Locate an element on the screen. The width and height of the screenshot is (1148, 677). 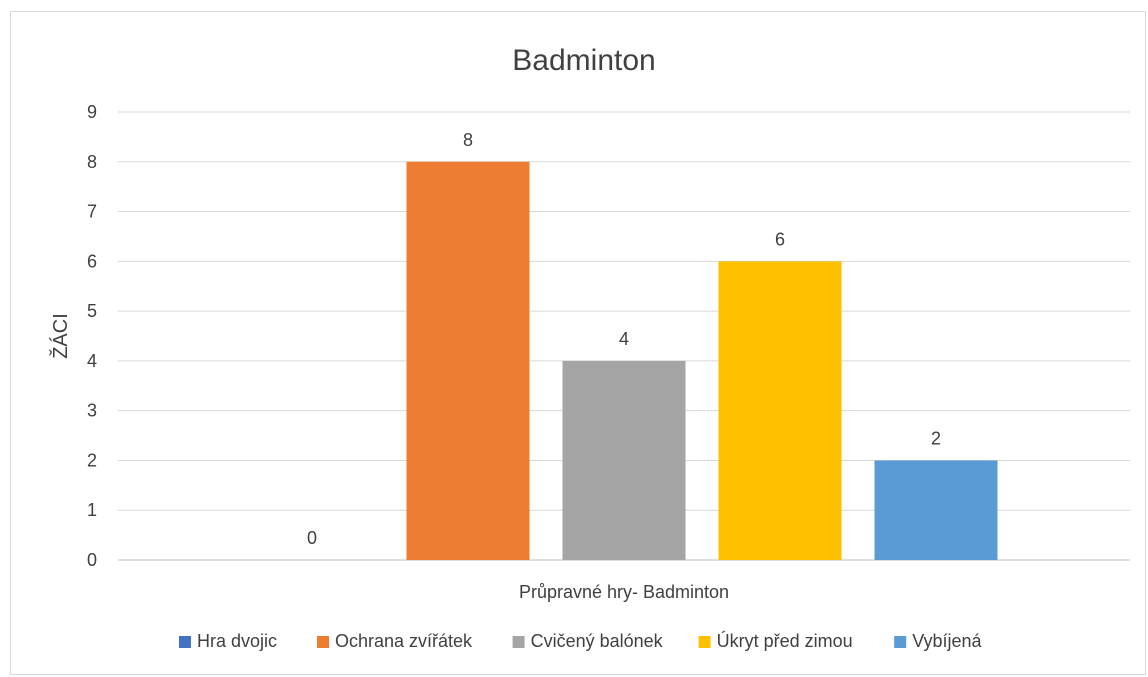
legend-item: Hra dvojic is located at coordinates (228, 641).